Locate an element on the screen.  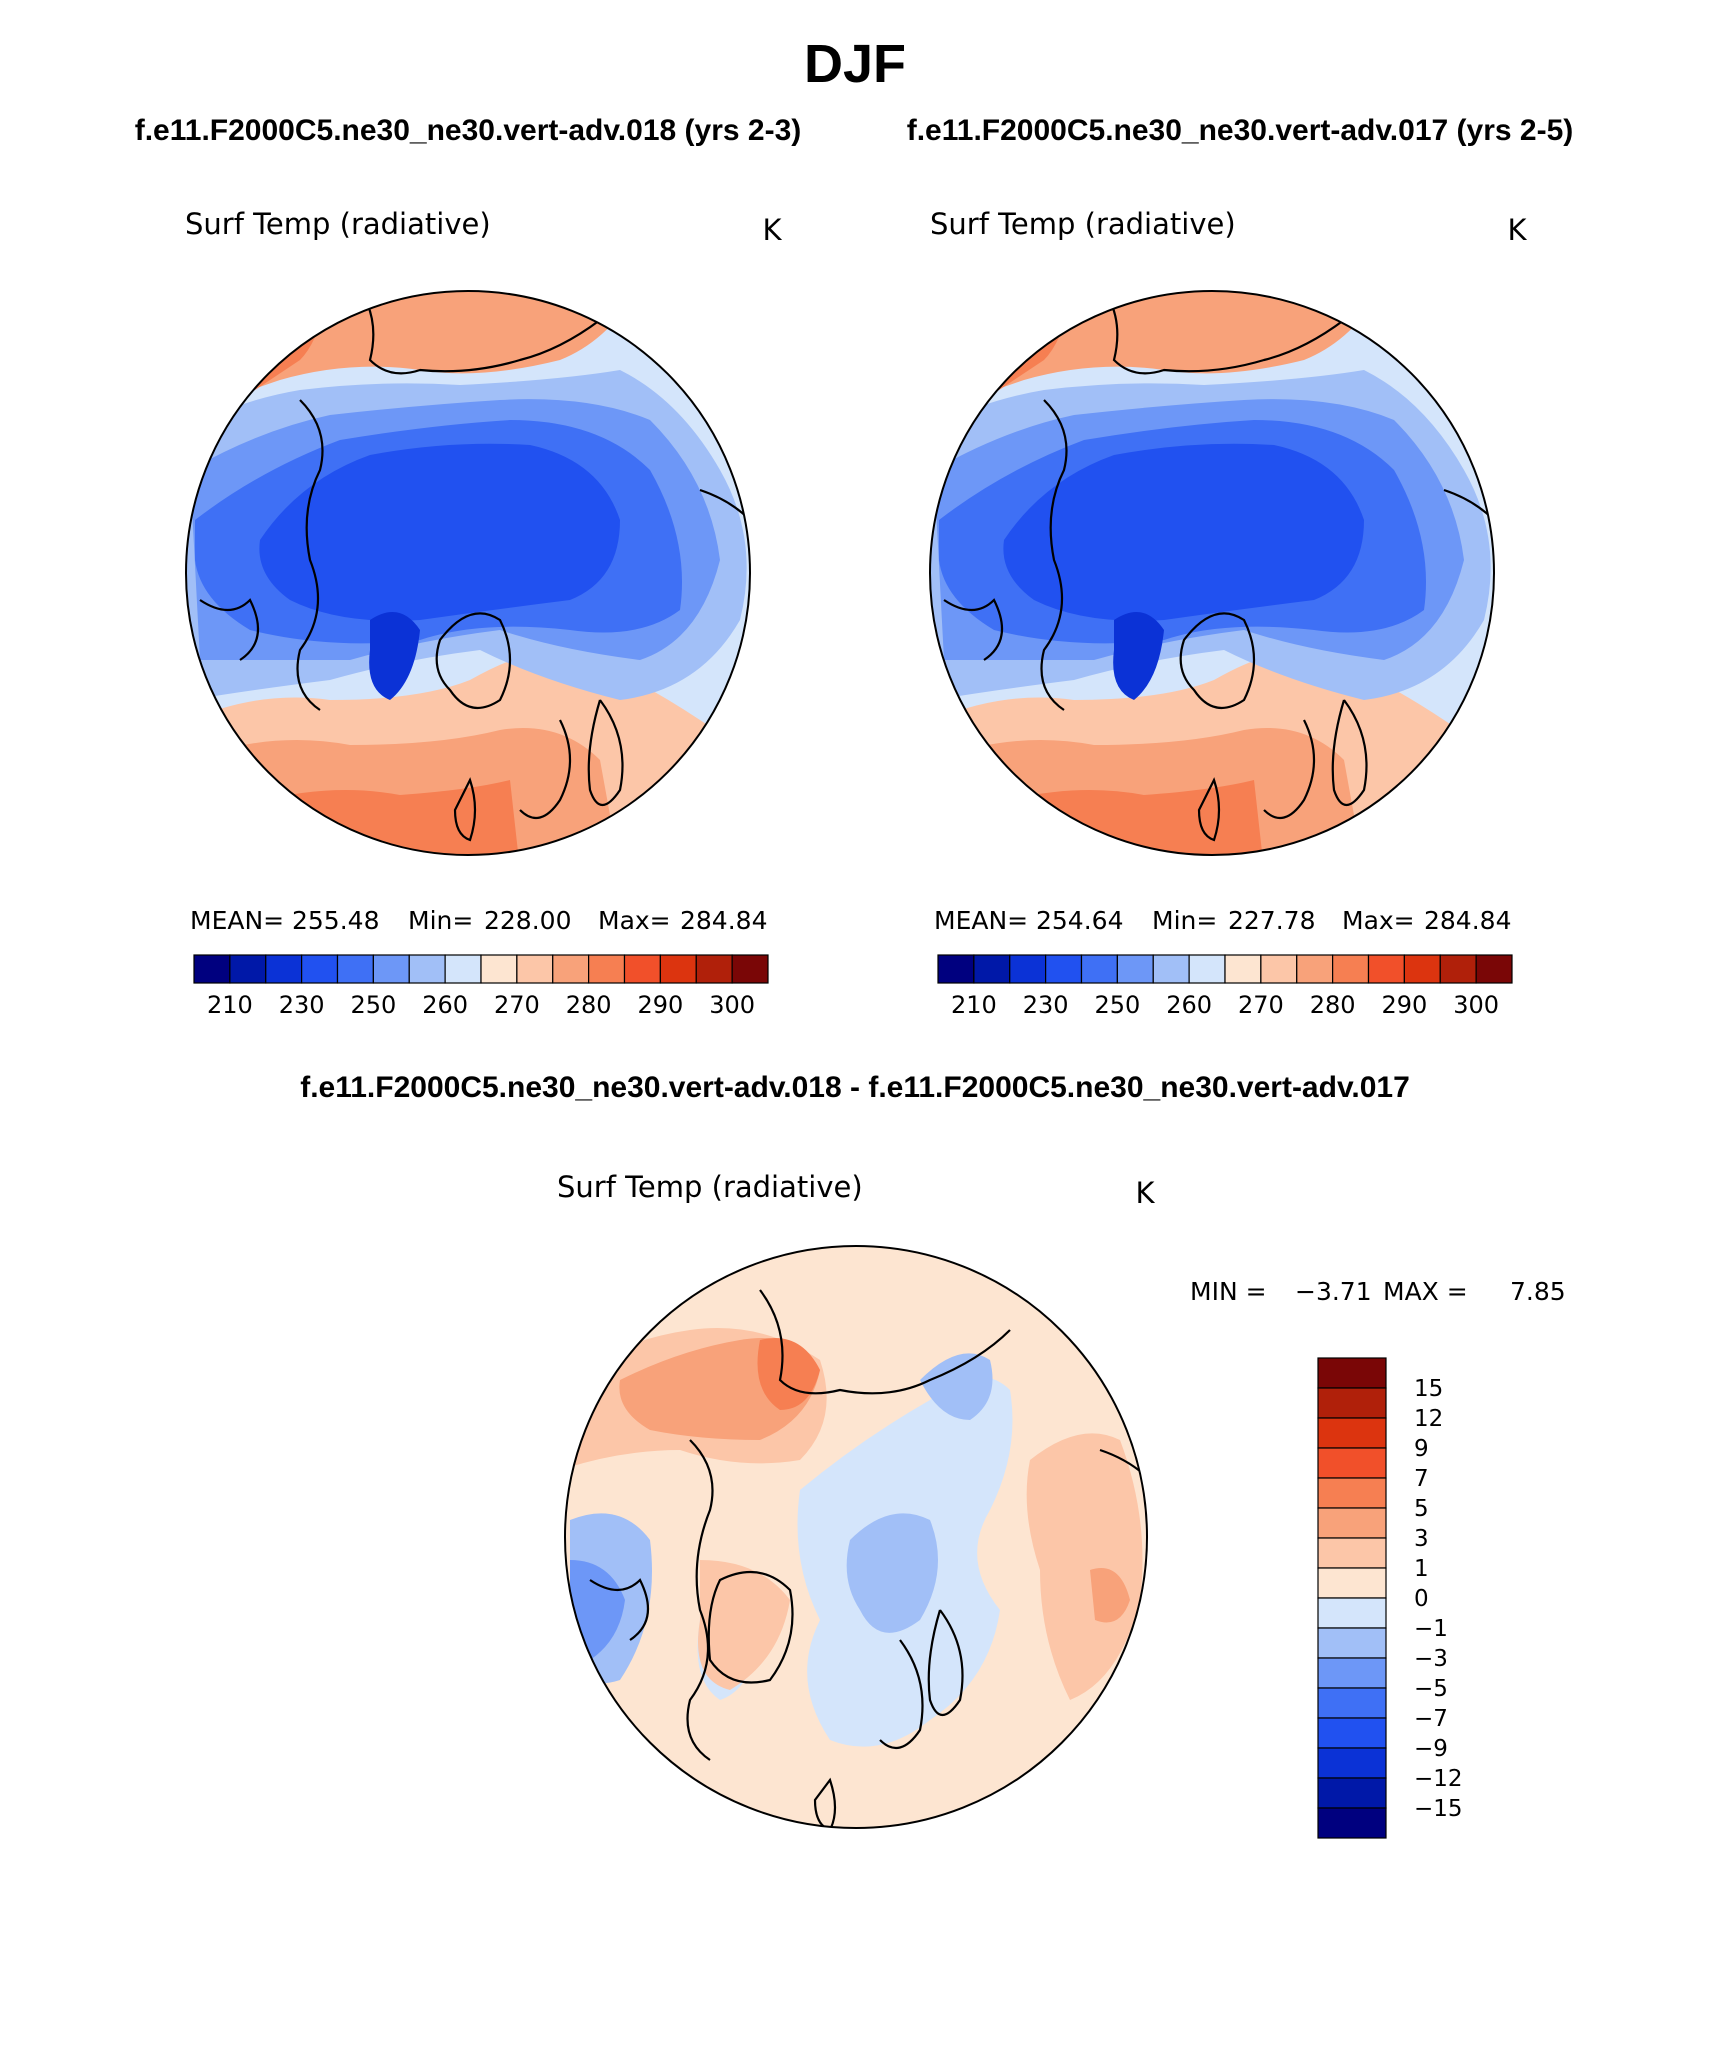
diff-max-value: 7.85 is located at coordinates (1538, 1291).